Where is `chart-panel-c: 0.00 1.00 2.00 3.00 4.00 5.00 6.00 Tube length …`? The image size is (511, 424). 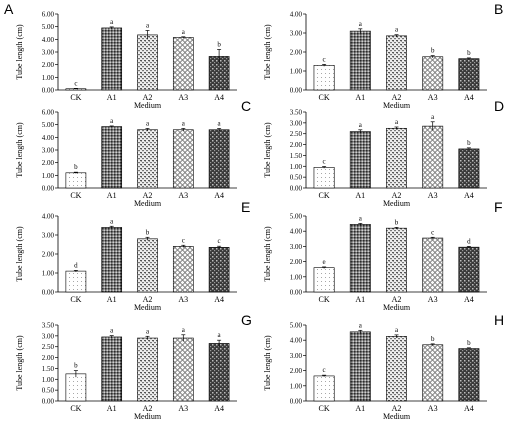
chart-panel-c: 0.00 1.00 2.00 3.00 4.00 5.00 6.00 Tube length … is located at coordinates (133, 153).